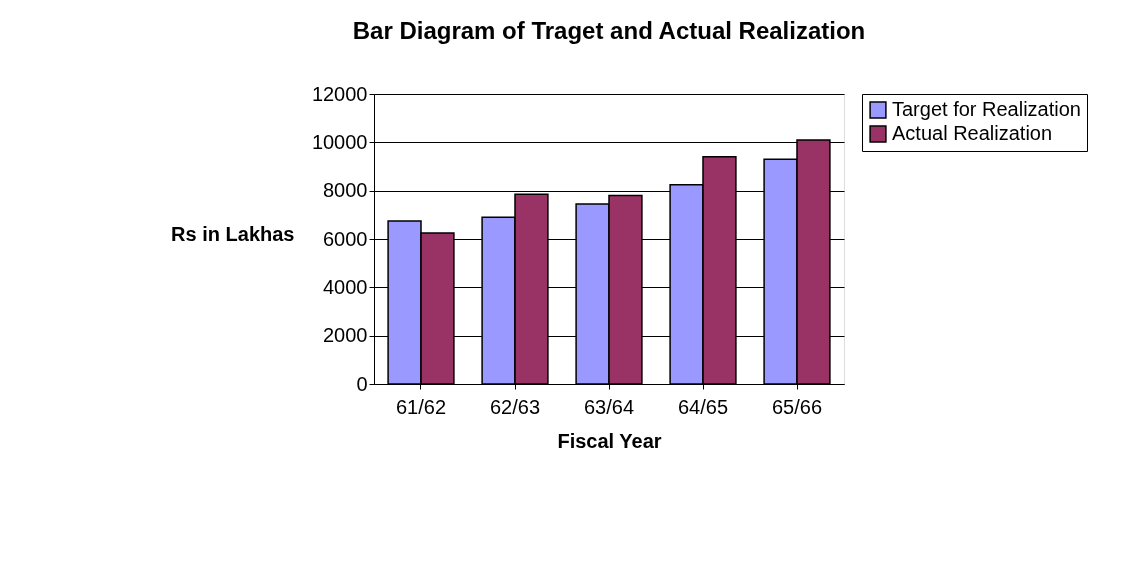 The height and width of the screenshot is (588, 1130). Describe the element at coordinates (339, 93) in the screenshot. I see `y-tick-label: 12000` at that location.